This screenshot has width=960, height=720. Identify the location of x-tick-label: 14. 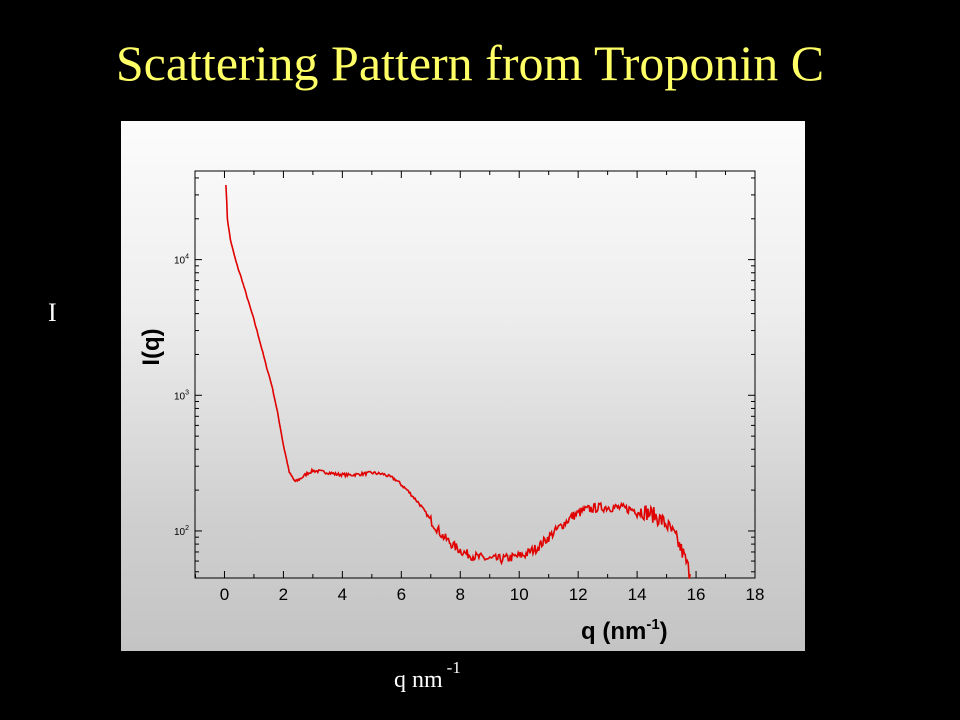
(637, 594).